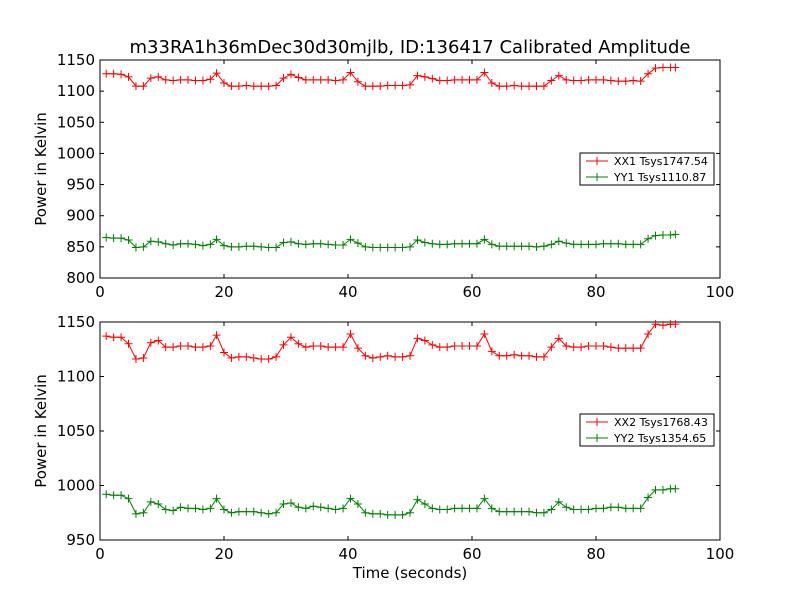  Describe the element at coordinates (391, 77) in the screenshot. I see `series-xx` at that location.